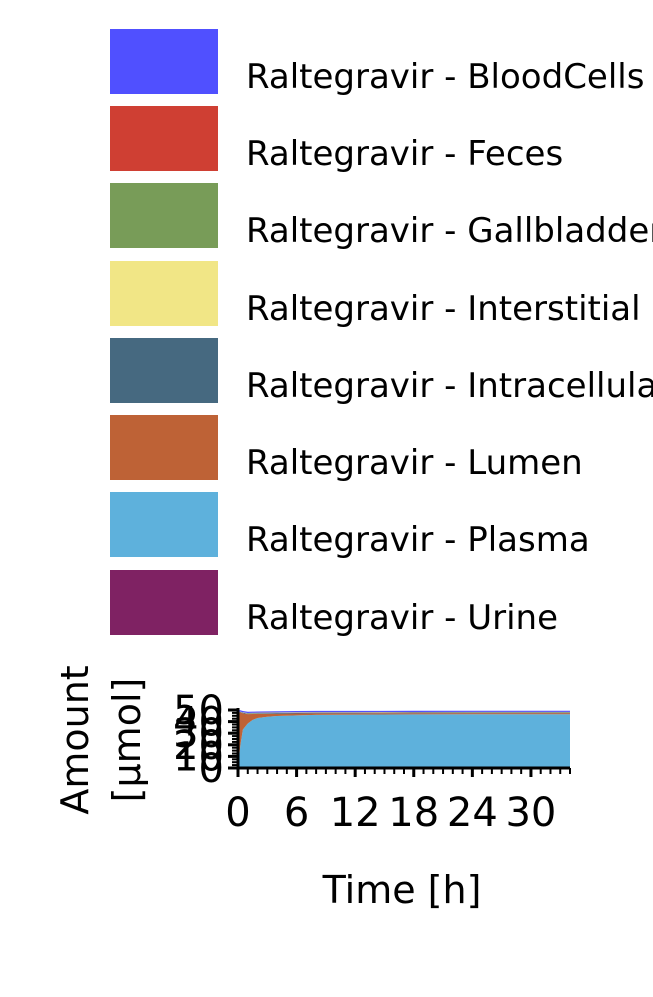 This screenshot has width=653, height=997. What do you see at coordinates (164, 524) in the screenshot?
I see `legend-swatch-plasma` at bounding box center [164, 524].